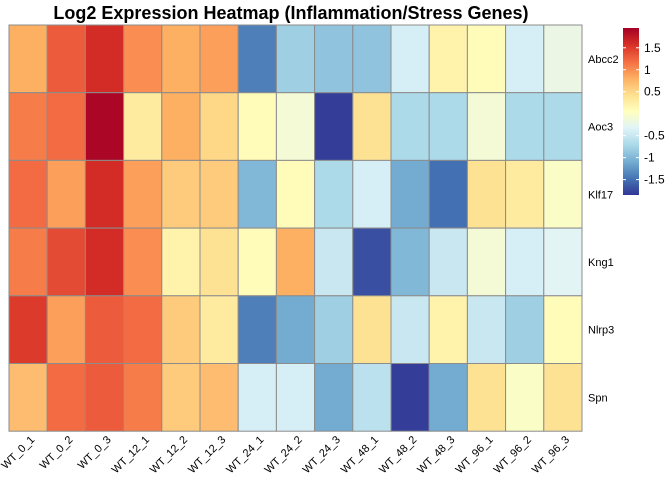 The height and width of the screenshot is (480, 672). Describe the element at coordinates (598, 398) in the screenshot. I see `row-label: Spn` at that location.